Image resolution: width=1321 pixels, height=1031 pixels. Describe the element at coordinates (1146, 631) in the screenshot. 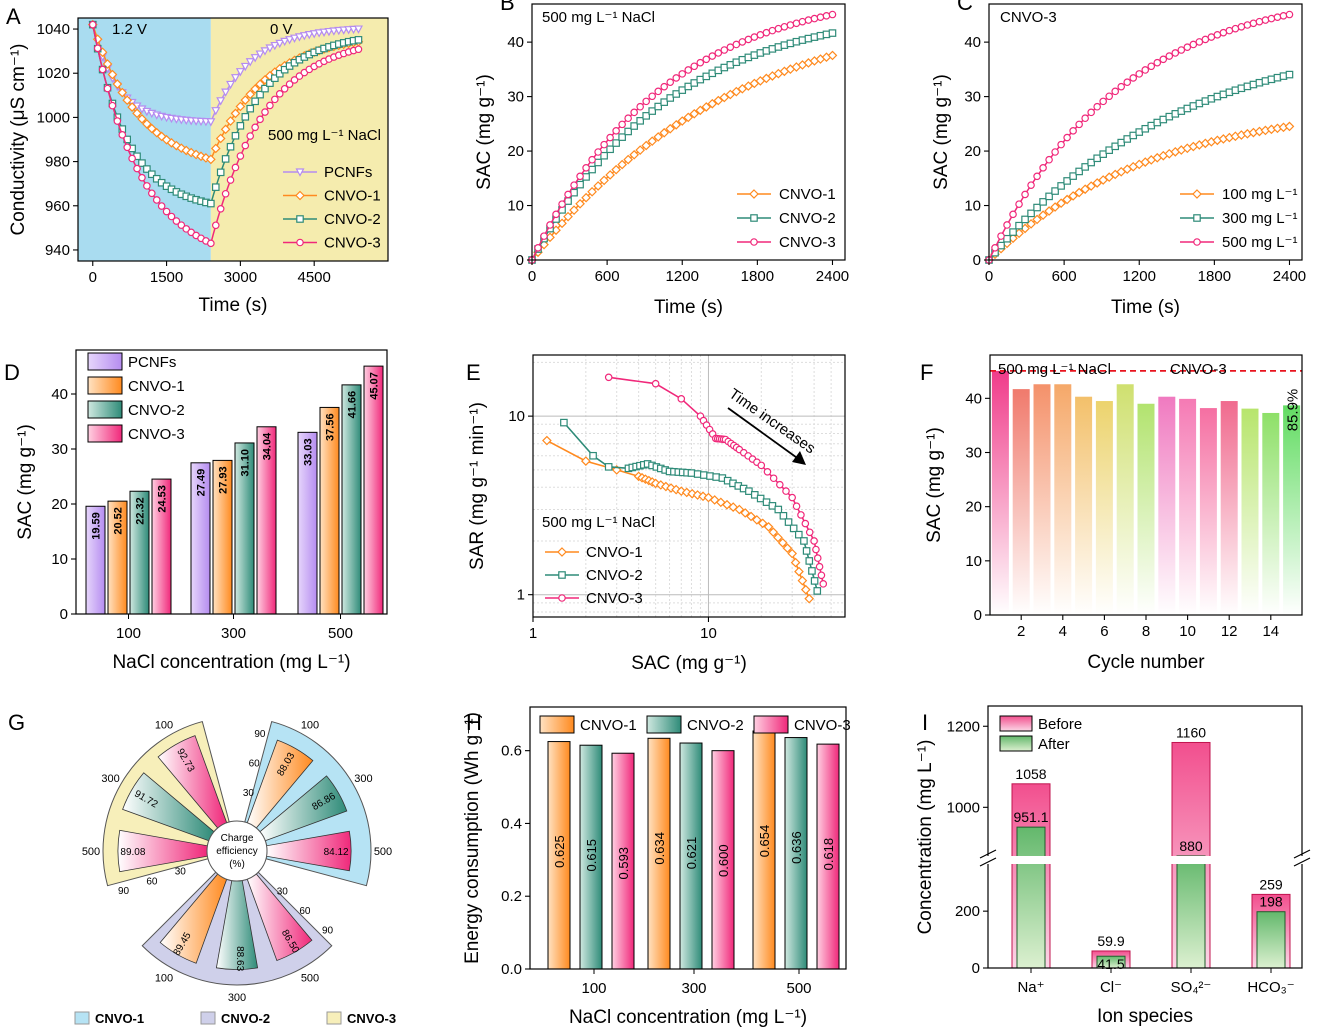

I see `x-tick-label: 8` at that location.